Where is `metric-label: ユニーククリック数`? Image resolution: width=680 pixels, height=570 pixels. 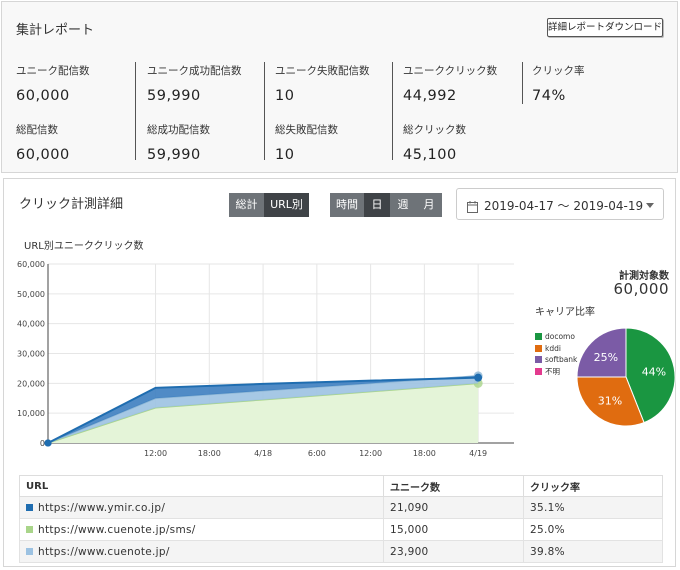 metric-label: ユニーククリック数 is located at coordinates (450, 71).